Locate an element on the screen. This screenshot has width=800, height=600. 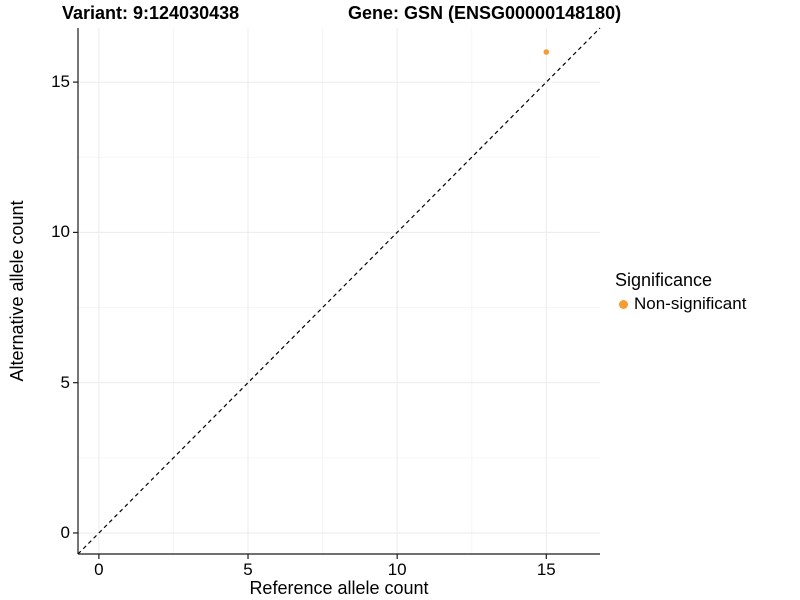
y-tick-label: 15 is located at coordinates (60, 82).